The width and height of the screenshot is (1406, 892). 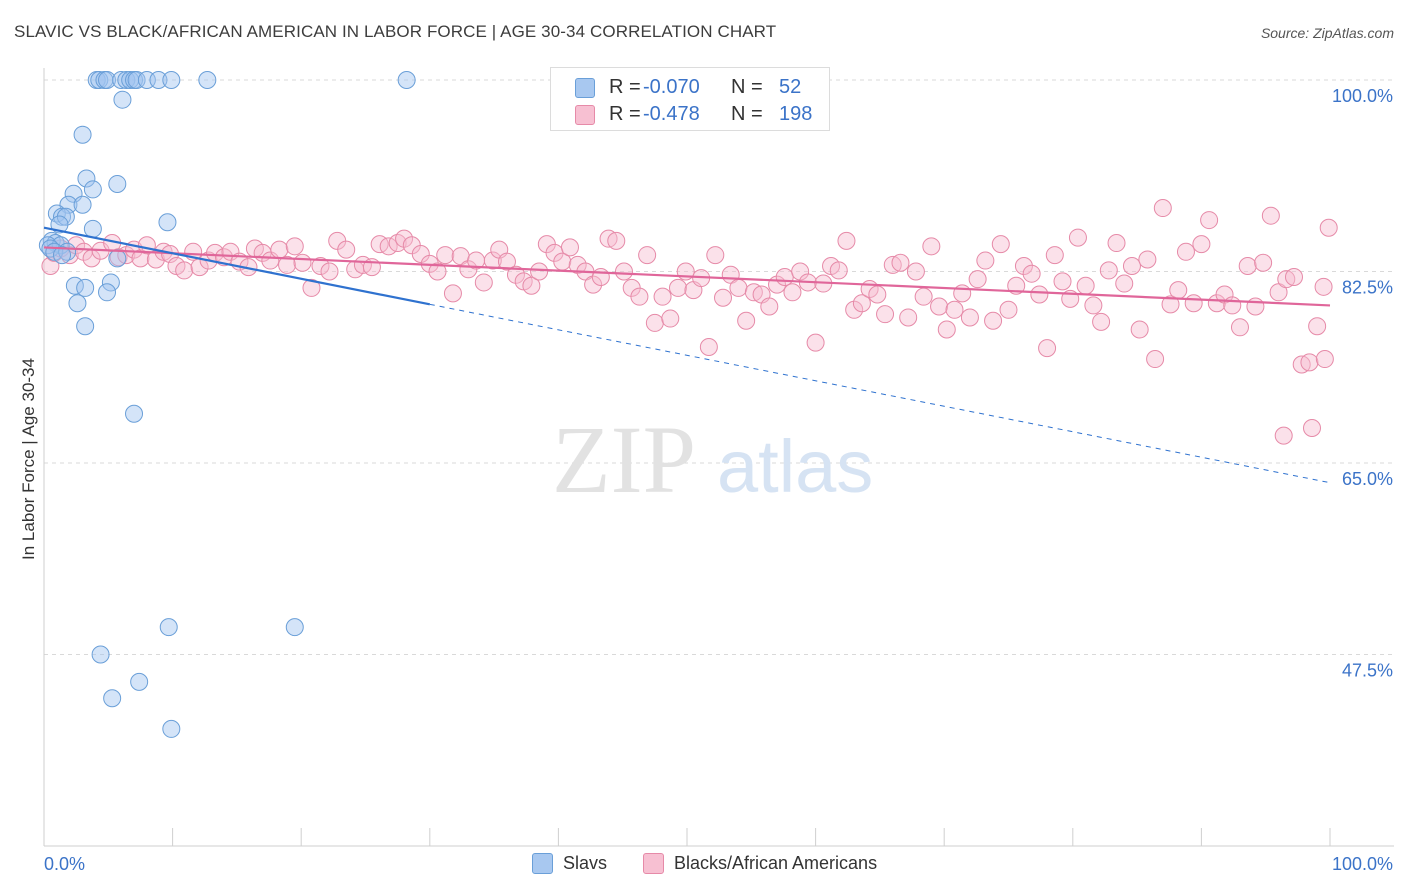 I want to click on y-axis-label: In Labor Force | Age 30-34, so click(x=28, y=459).